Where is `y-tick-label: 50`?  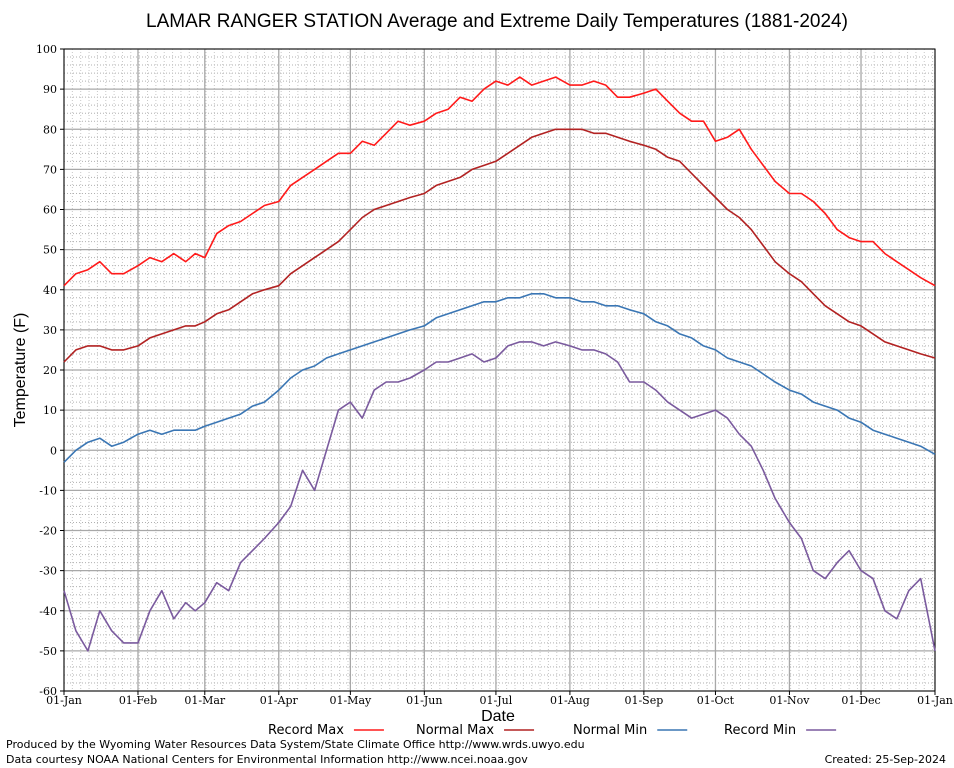 y-tick-label: 50 is located at coordinates (50, 250).